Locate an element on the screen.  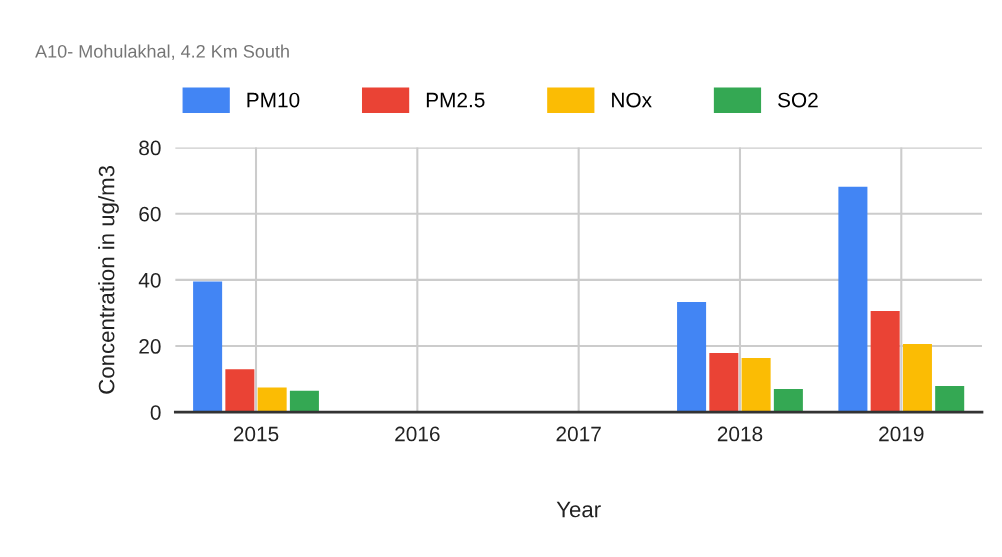
x-tick-label: 2019 is located at coordinates (901, 434).